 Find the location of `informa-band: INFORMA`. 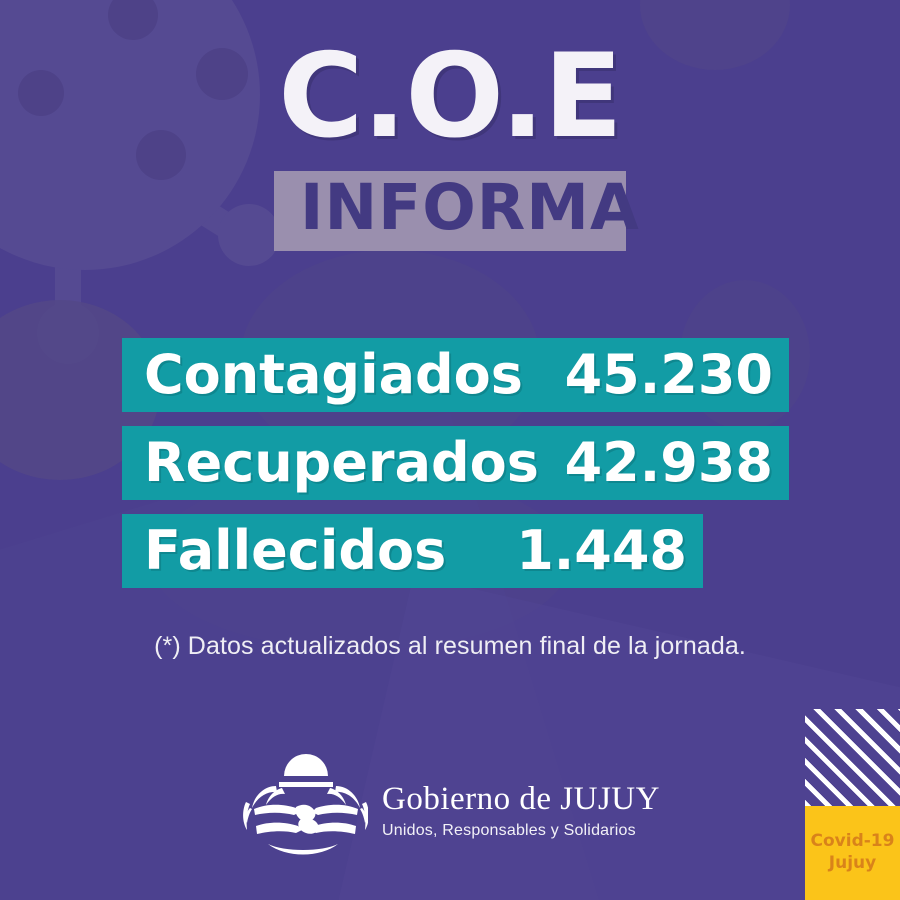

informa-band: INFORMA is located at coordinates (457, 210).